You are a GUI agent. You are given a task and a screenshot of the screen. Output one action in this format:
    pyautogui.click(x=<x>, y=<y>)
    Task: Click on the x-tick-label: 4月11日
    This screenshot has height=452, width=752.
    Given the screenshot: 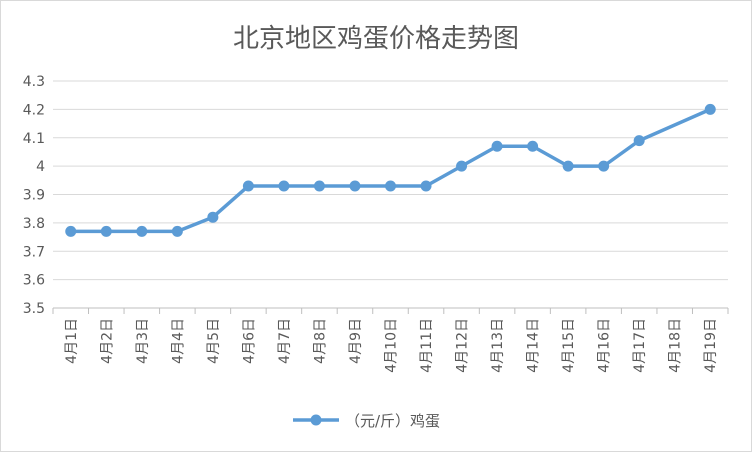 What is the action you would take?
    pyautogui.click(x=427, y=345)
    